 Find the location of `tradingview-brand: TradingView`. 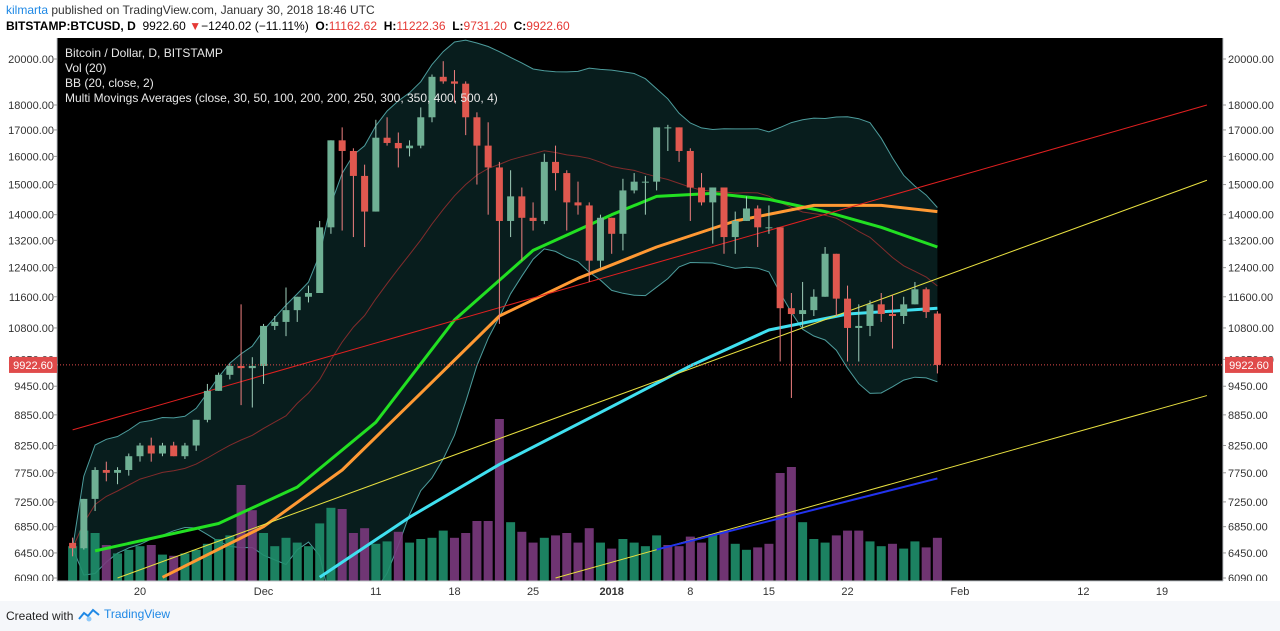

tradingview-brand: TradingView is located at coordinates (137, 614).